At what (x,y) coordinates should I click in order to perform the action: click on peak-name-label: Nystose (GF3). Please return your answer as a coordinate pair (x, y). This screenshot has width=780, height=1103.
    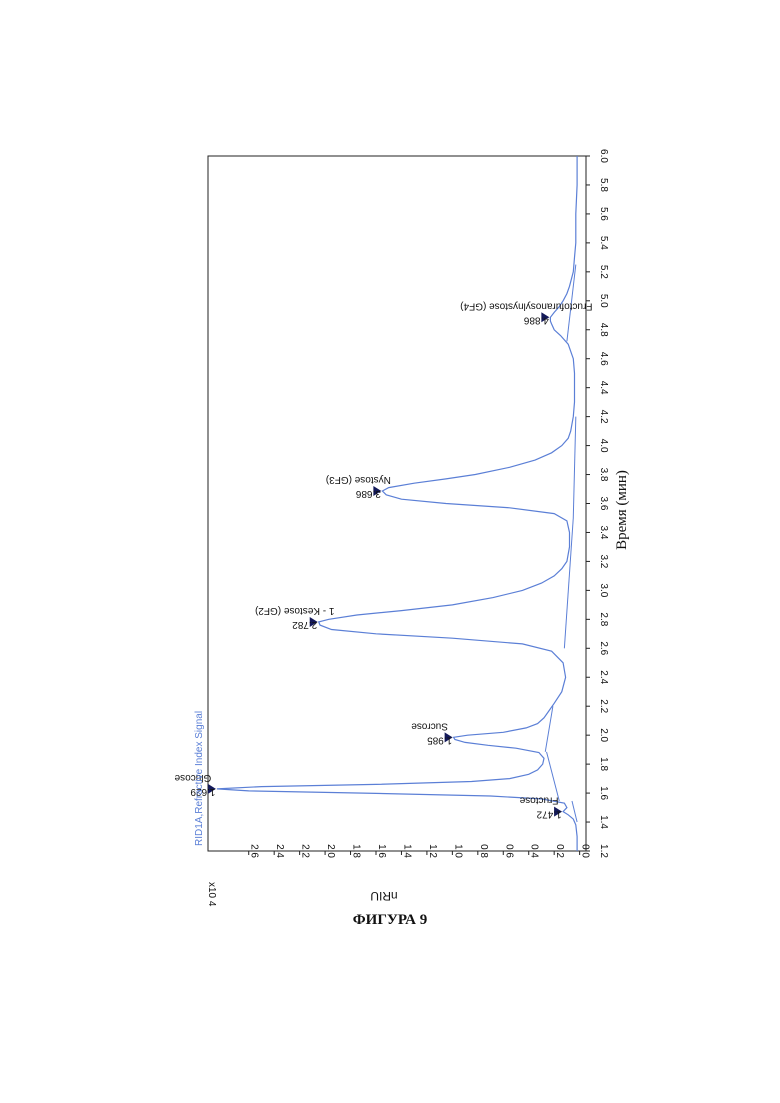
    Looking at the image, I should click on (358, 479).